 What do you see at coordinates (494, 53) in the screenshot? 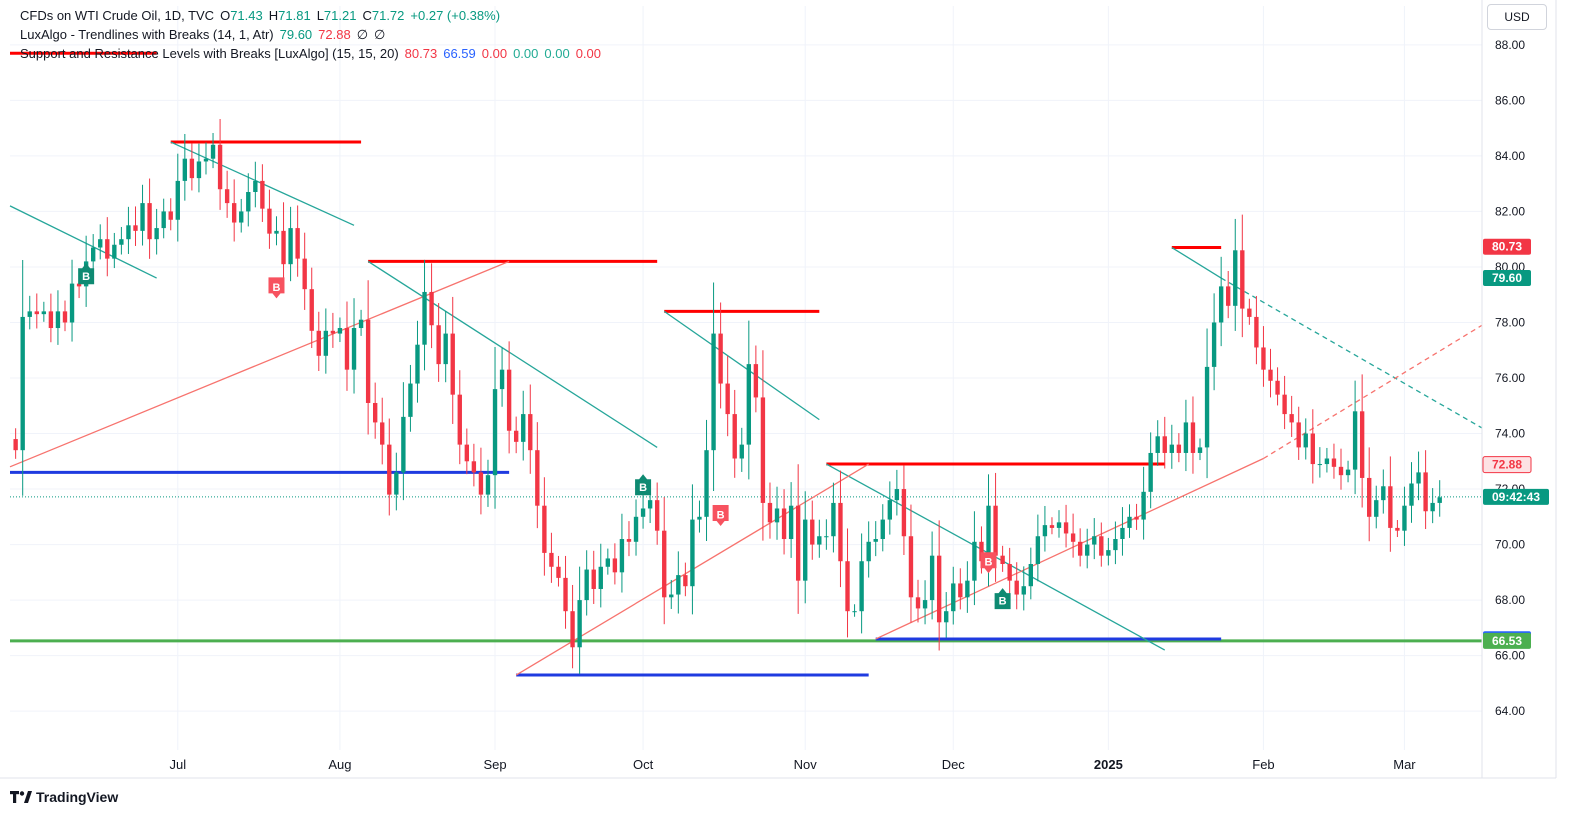
I see `legend-sr-v3: 0.00` at bounding box center [494, 53].